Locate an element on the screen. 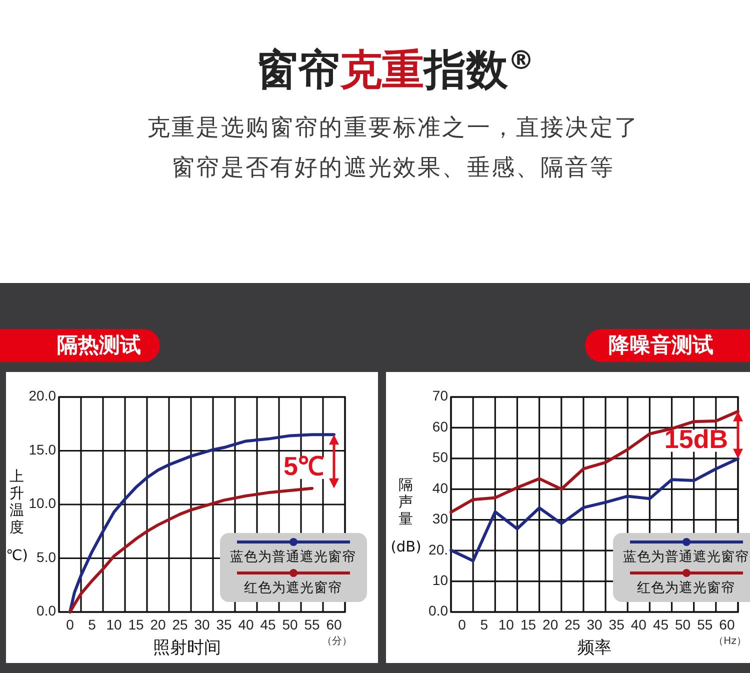 Image resolution: width=750 pixels, height=673 pixels. text: 窗帘克重指数$^{®}$ is located at coordinates (395, 69).